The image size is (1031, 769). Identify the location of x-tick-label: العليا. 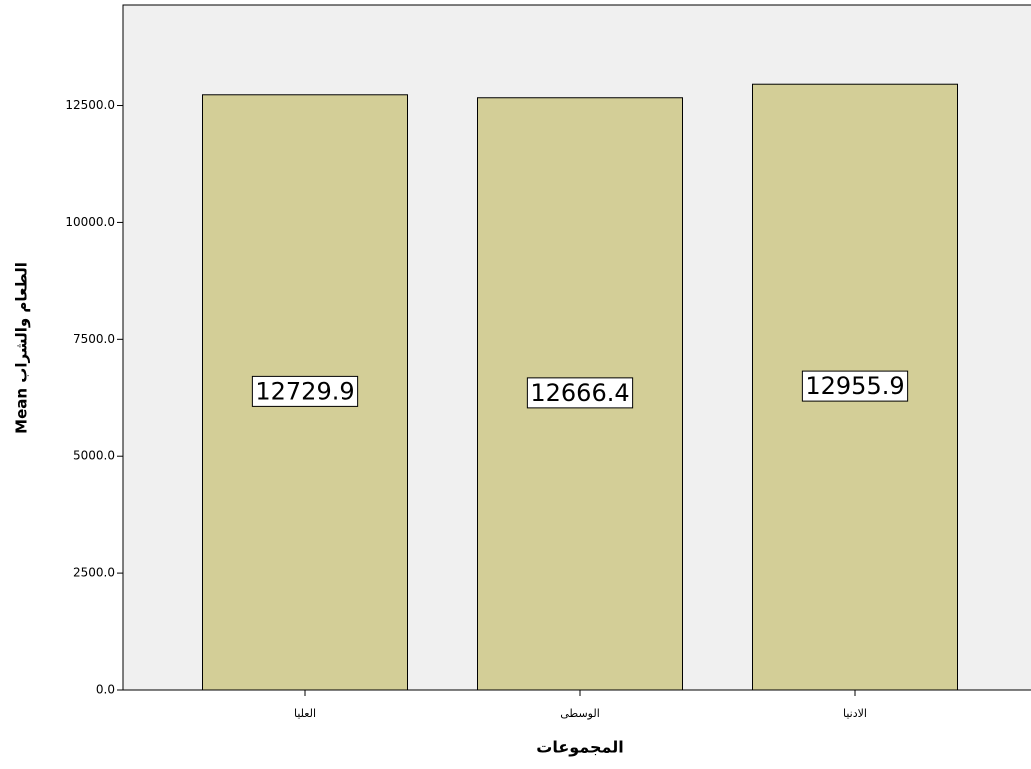
(305, 713).